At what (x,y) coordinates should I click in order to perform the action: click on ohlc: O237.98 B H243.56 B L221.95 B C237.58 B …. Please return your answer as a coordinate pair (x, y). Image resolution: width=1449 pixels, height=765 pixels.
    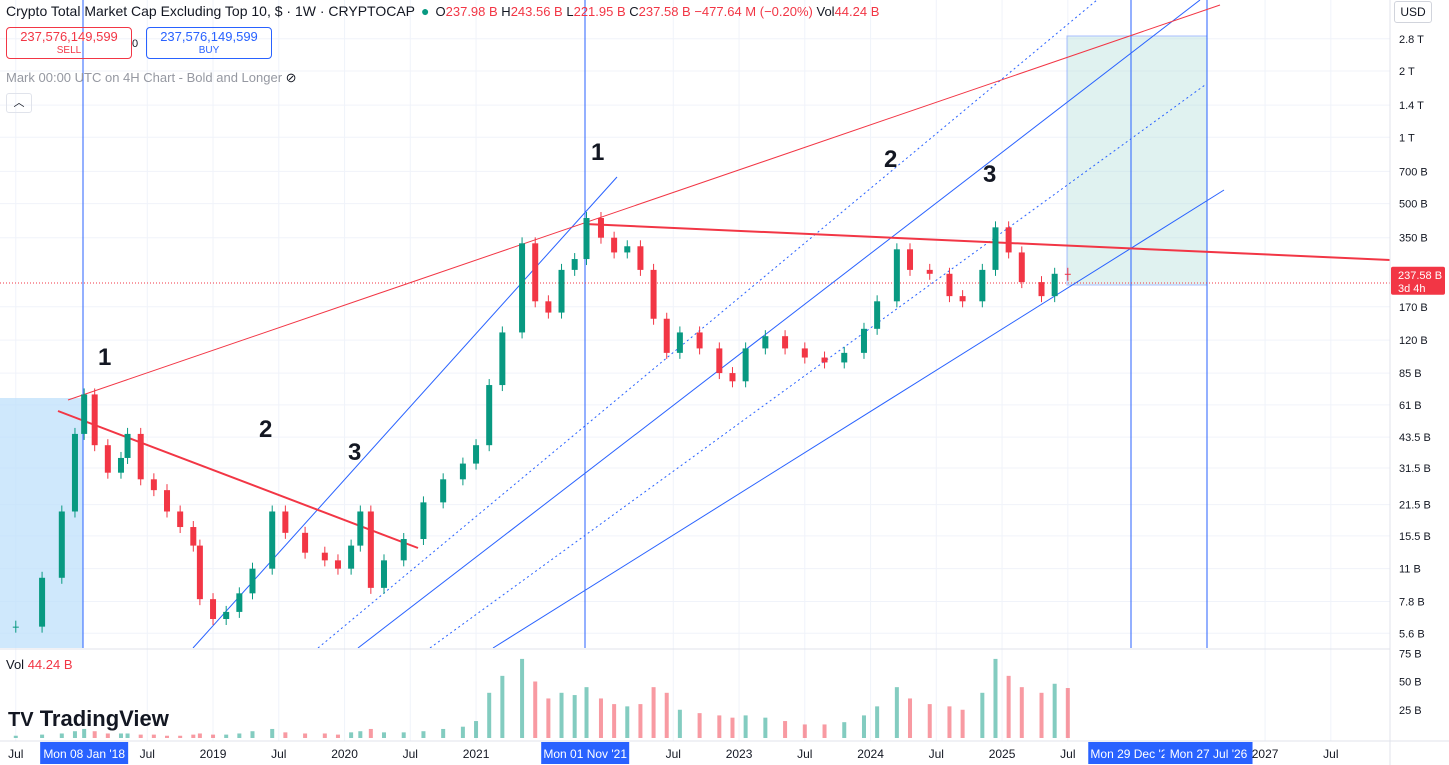
    Looking at the image, I should click on (658, 11).